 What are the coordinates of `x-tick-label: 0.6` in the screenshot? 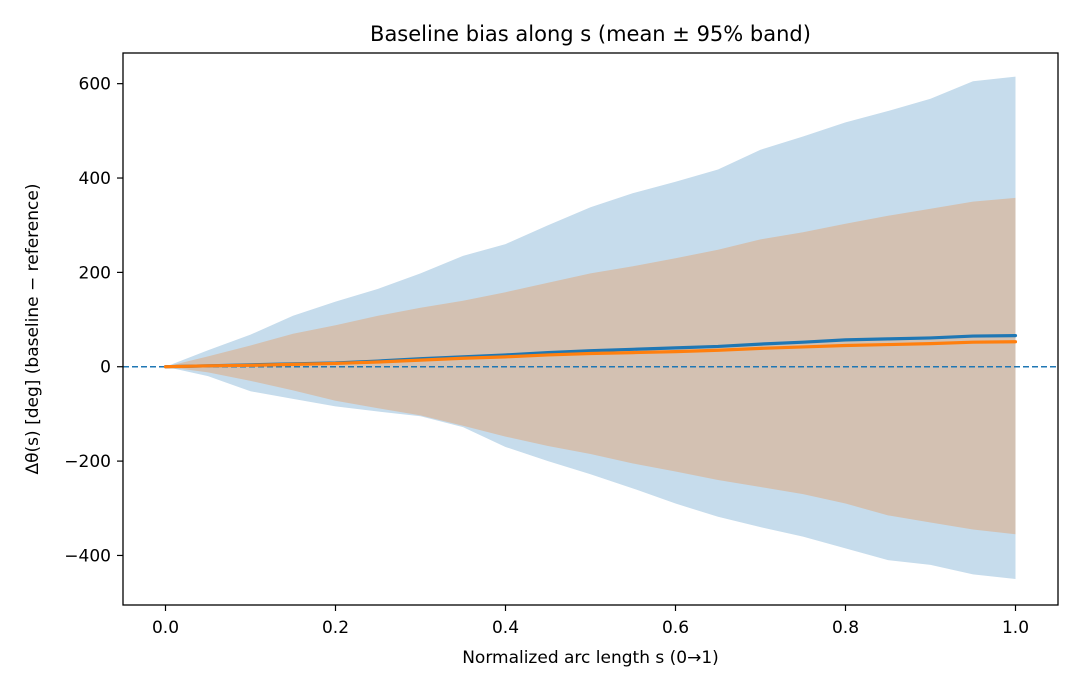 It's located at (675, 628).